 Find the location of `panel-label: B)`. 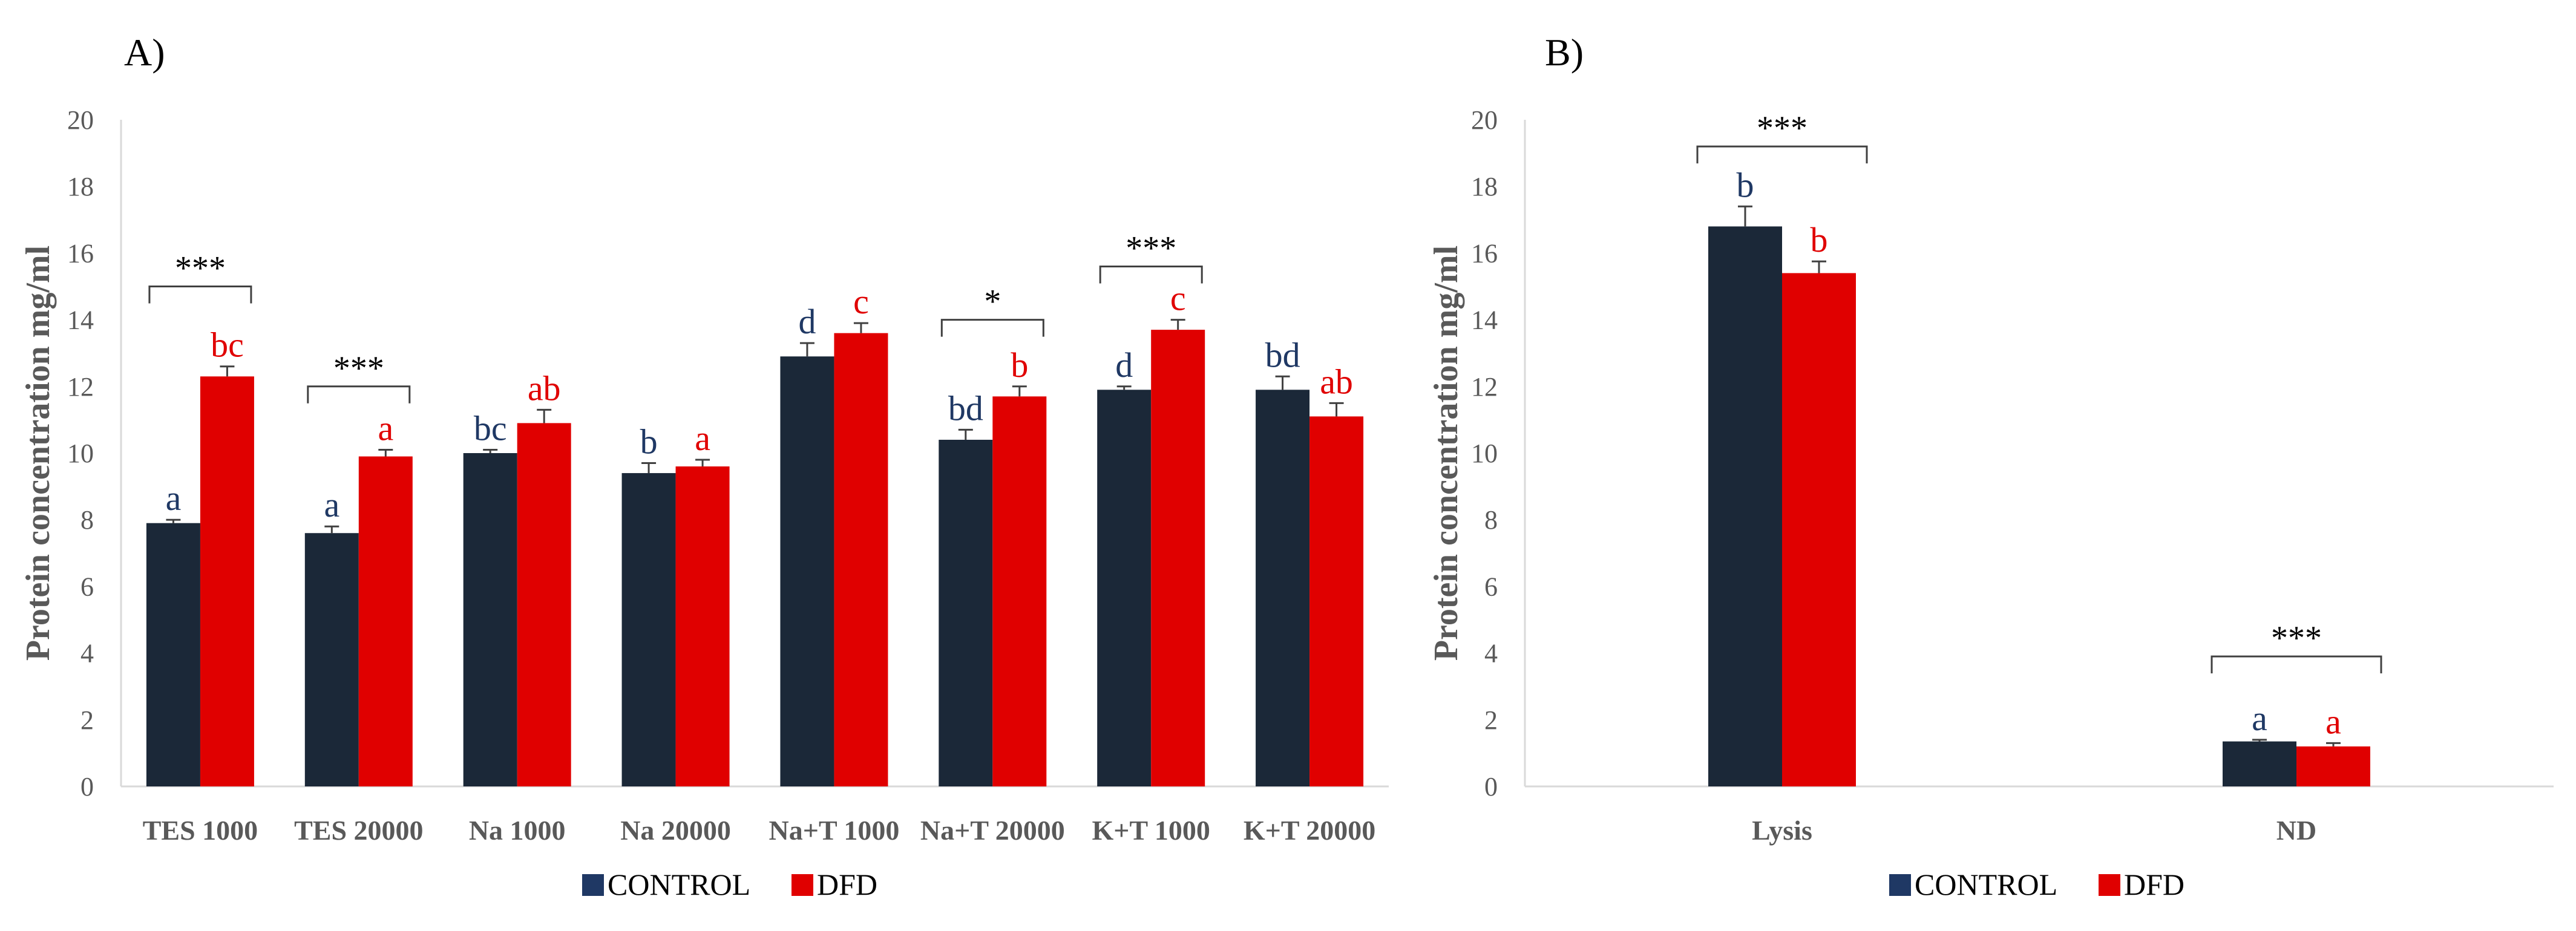

panel-label: B) is located at coordinates (1564, 53).